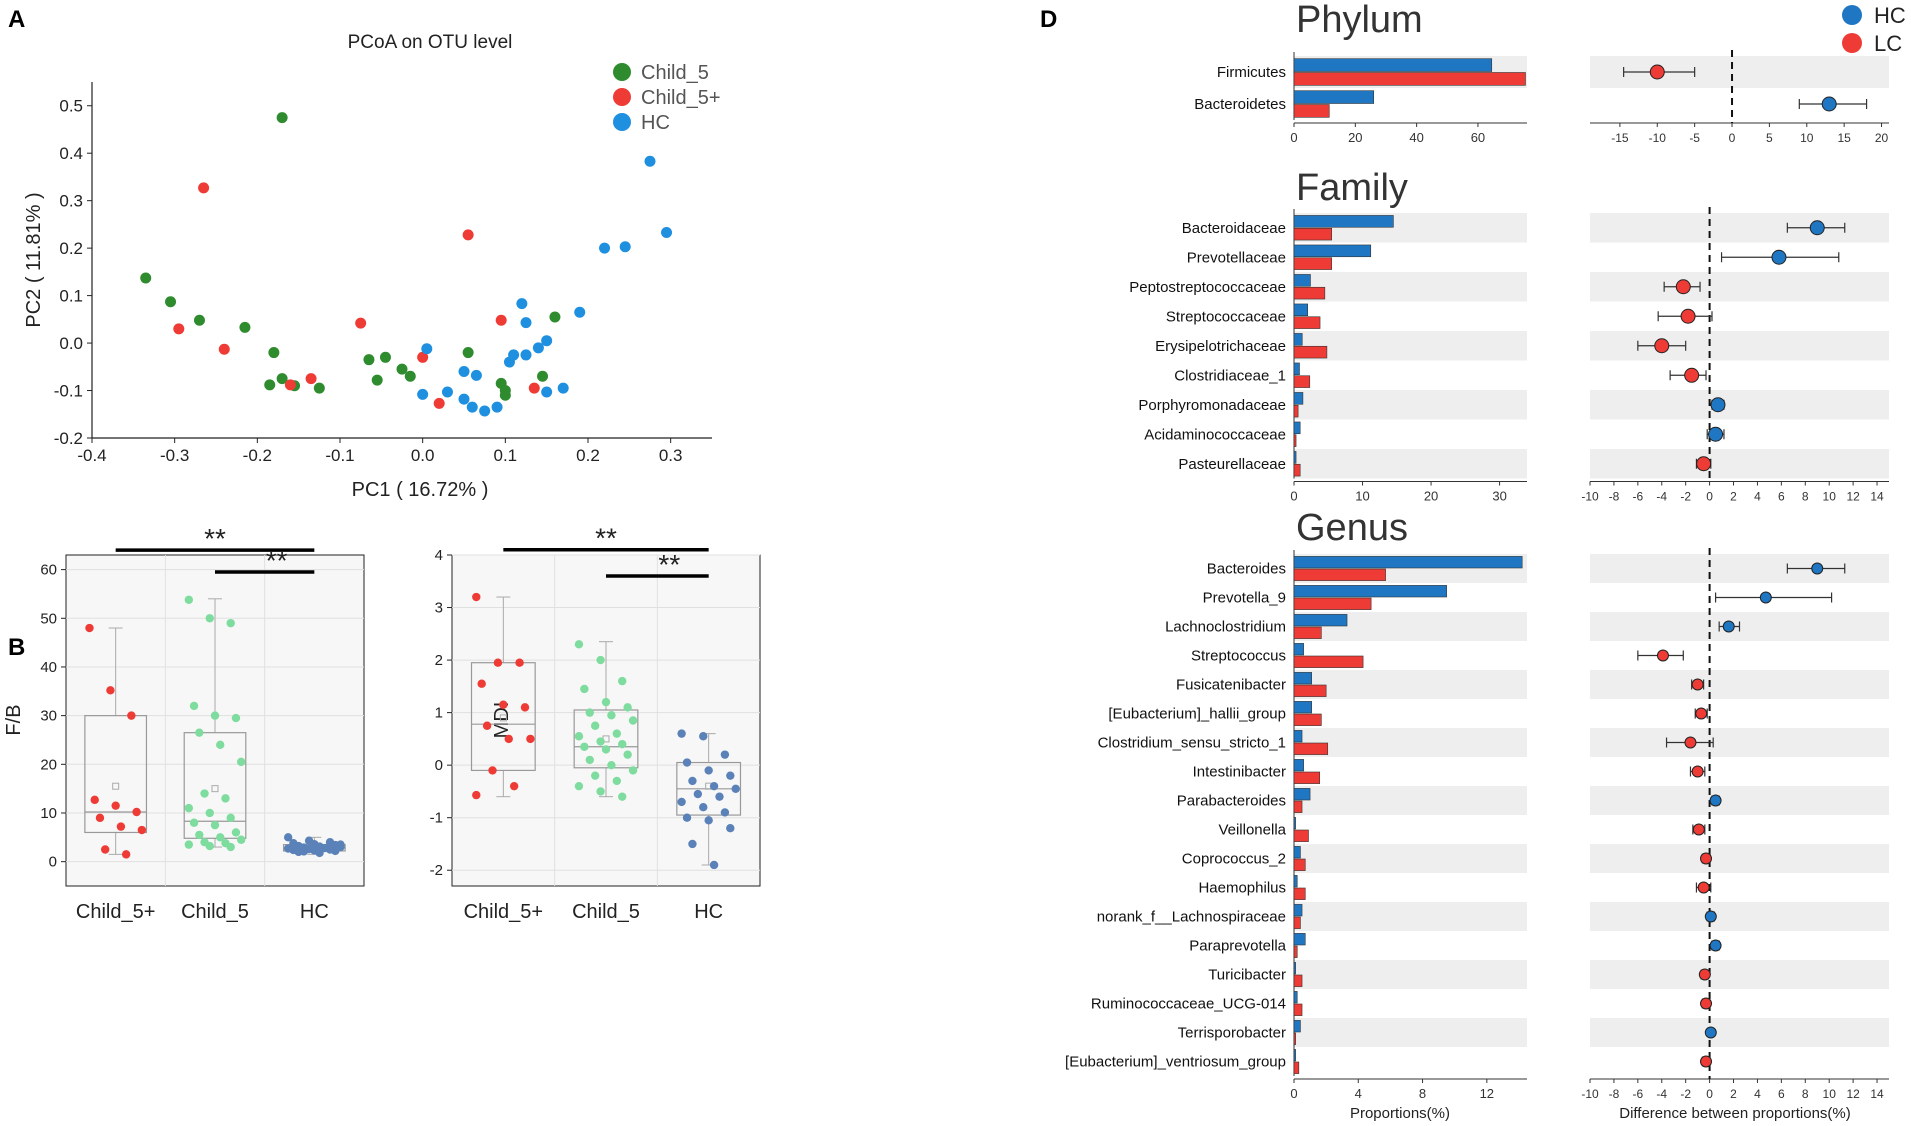 The height and width of the screenshot is (1126, 1911). Describe the element at coordinates (171, 302) in the screenshot. I see `scatter-point-child5` at that location.